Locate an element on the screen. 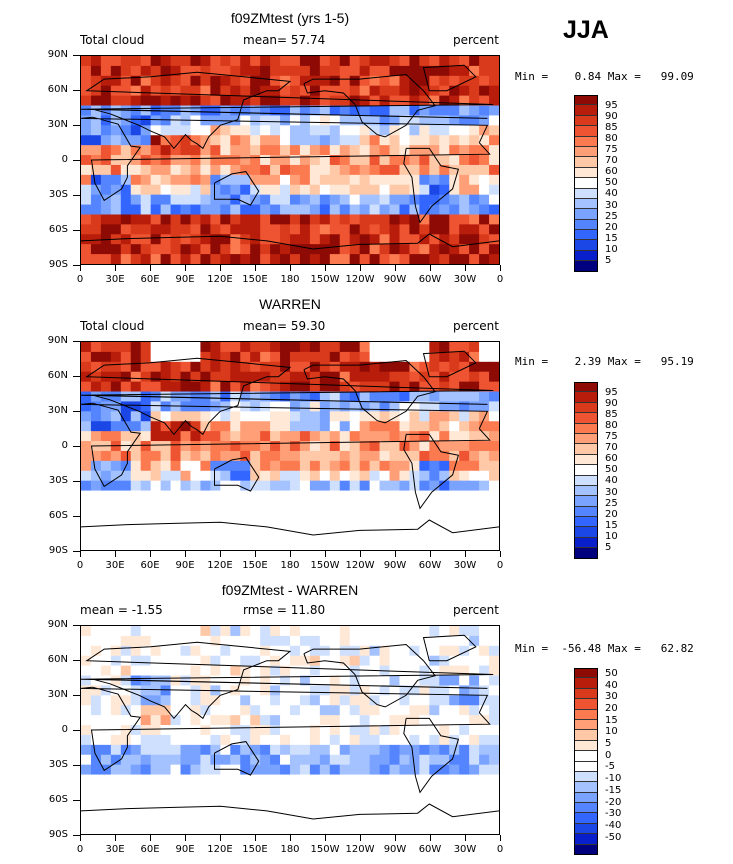 This screenshot has height=864, width=733. colorbar-label: 20 is located at coordinates (611, 708).